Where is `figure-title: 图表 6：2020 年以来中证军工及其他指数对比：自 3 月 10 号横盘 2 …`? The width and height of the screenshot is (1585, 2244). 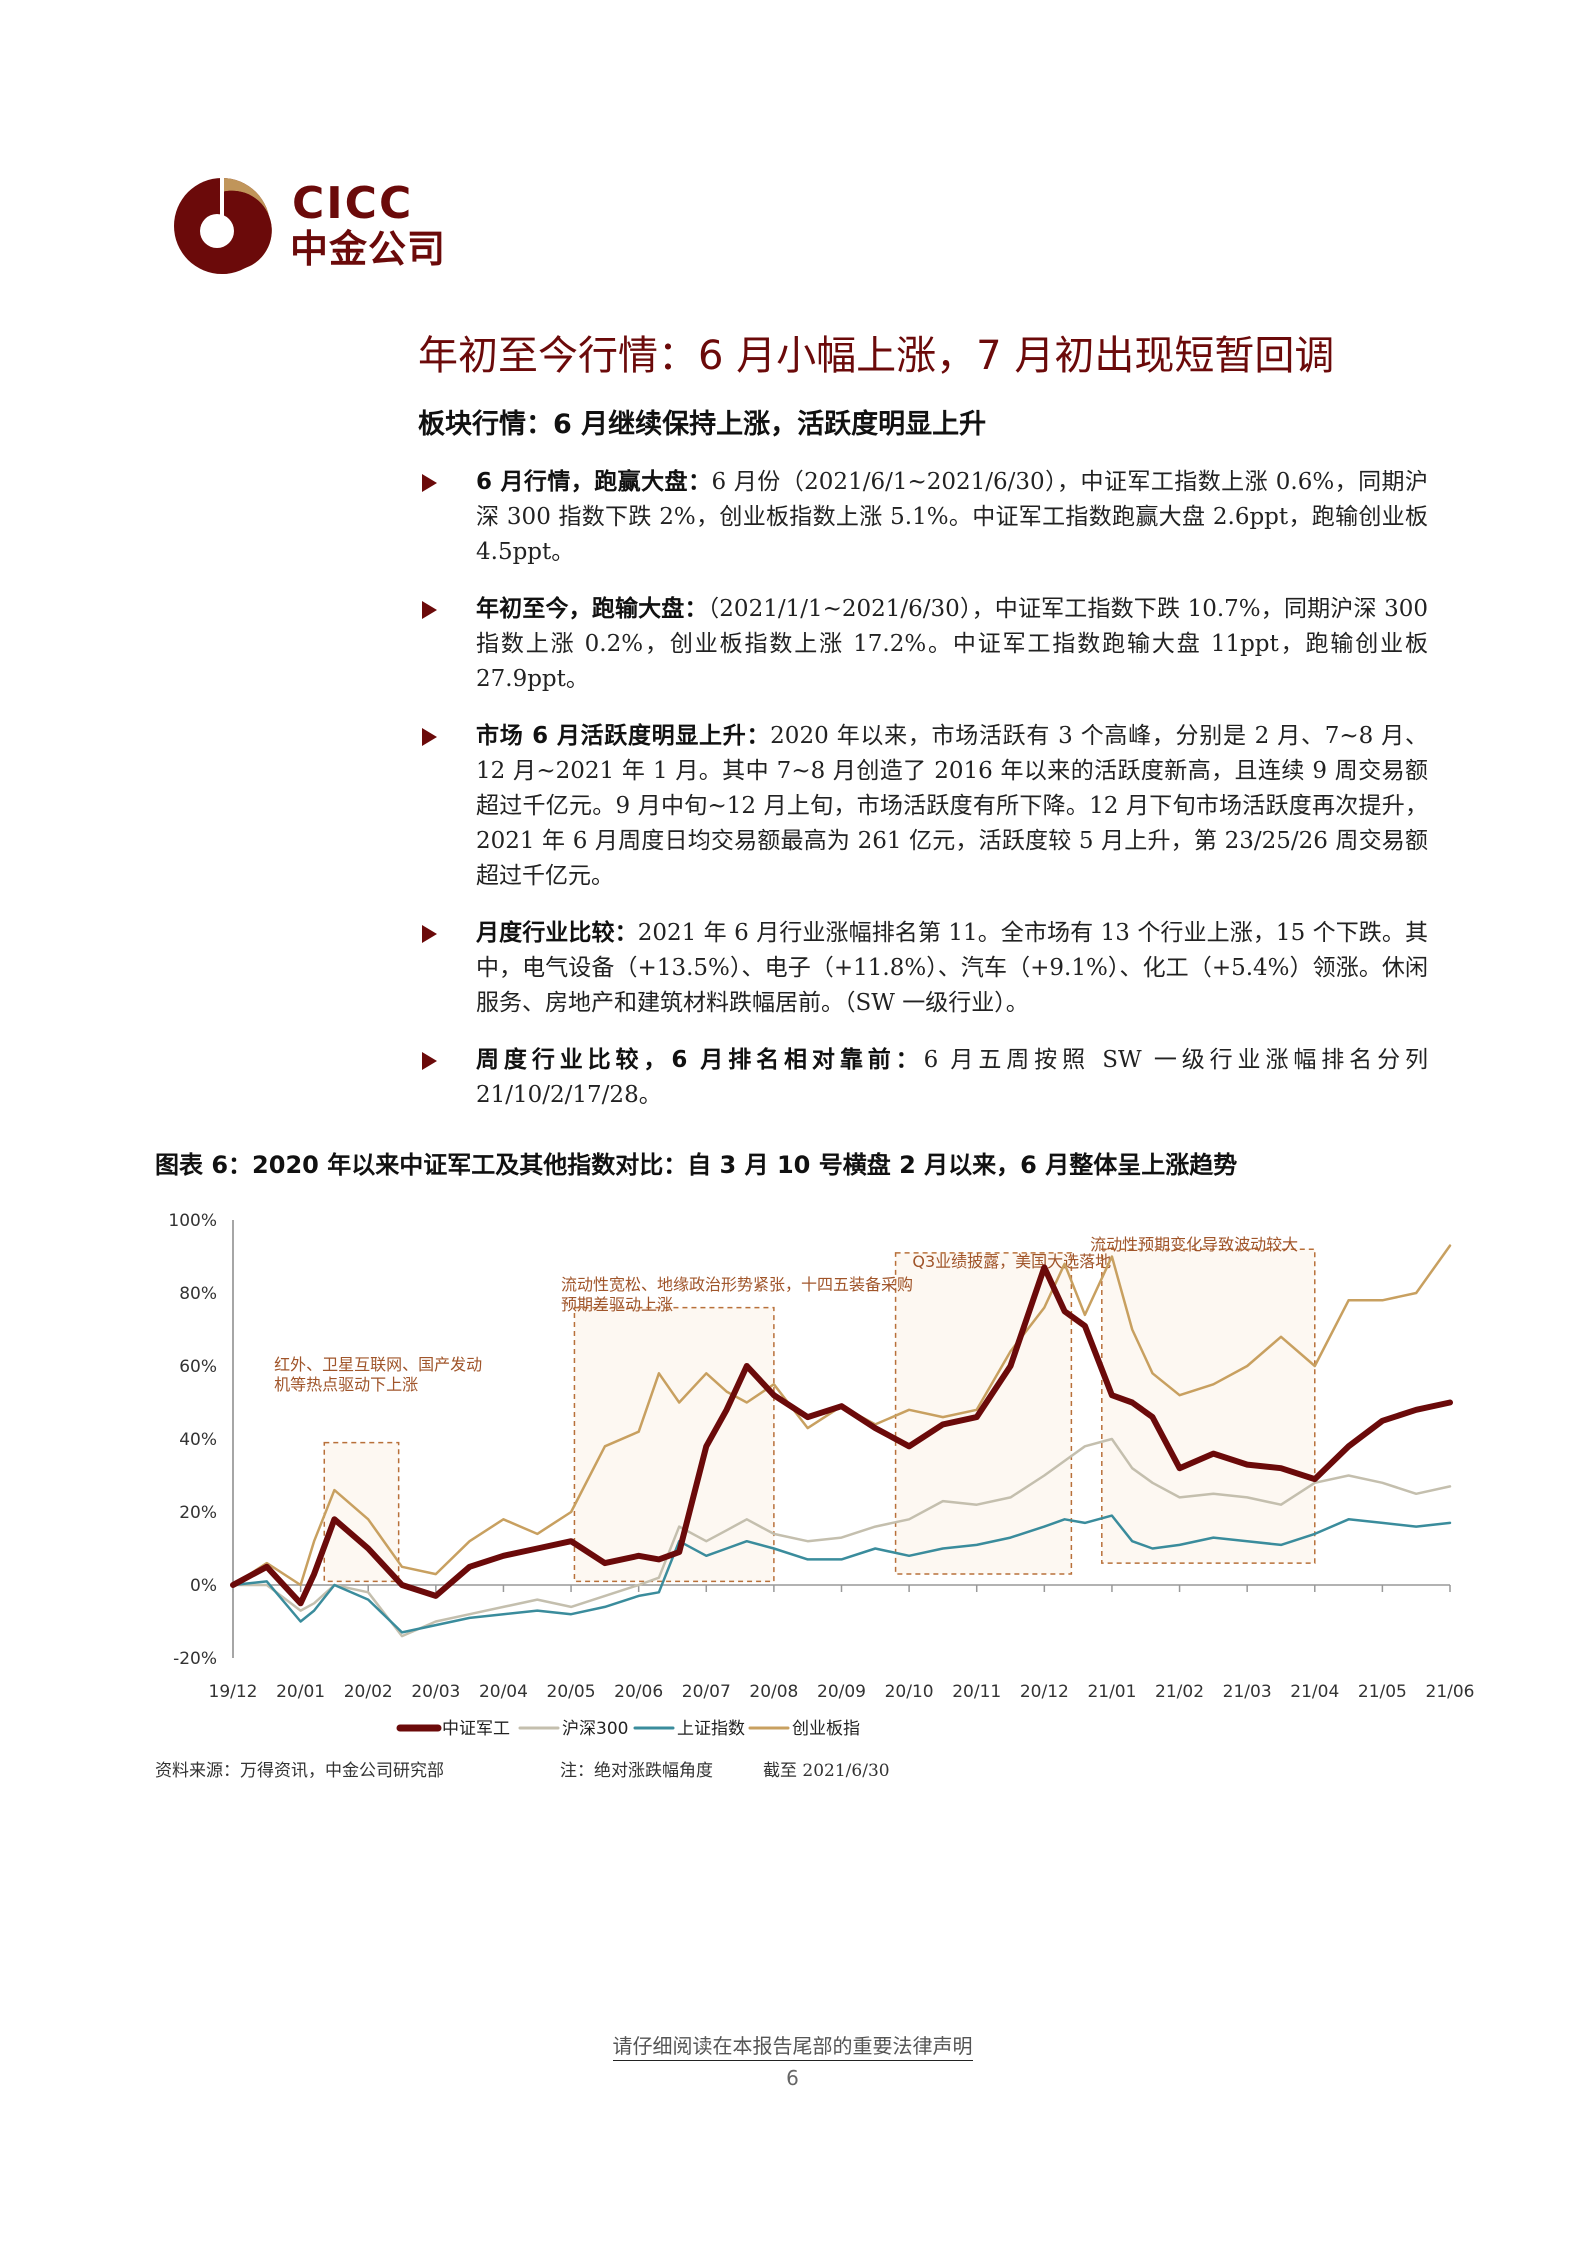 figure-title: 图表 6：2020 年以来中证军工及其他指数对比：自 3 月 10 号横盘 2 … is located at coordinates (696, 1165).